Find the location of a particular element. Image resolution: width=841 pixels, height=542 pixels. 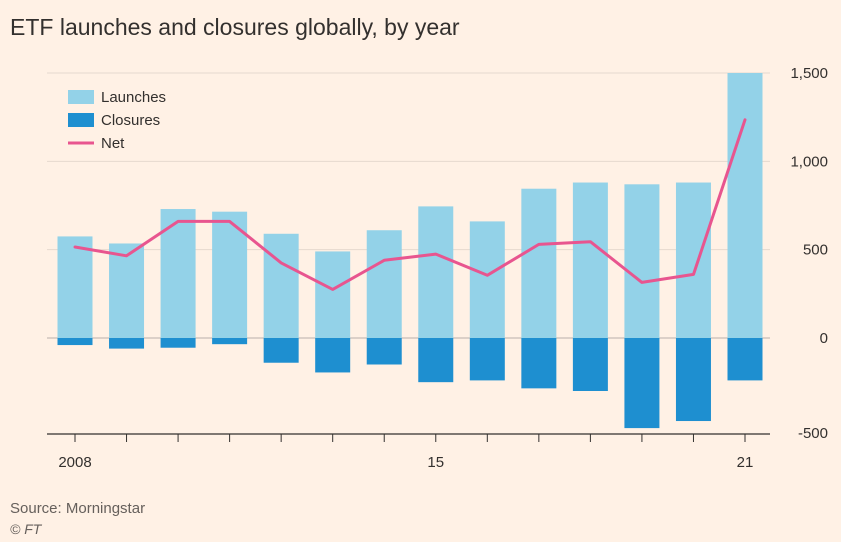

legend-layer: Launches Closures Net is located at coordinates (117, 120).